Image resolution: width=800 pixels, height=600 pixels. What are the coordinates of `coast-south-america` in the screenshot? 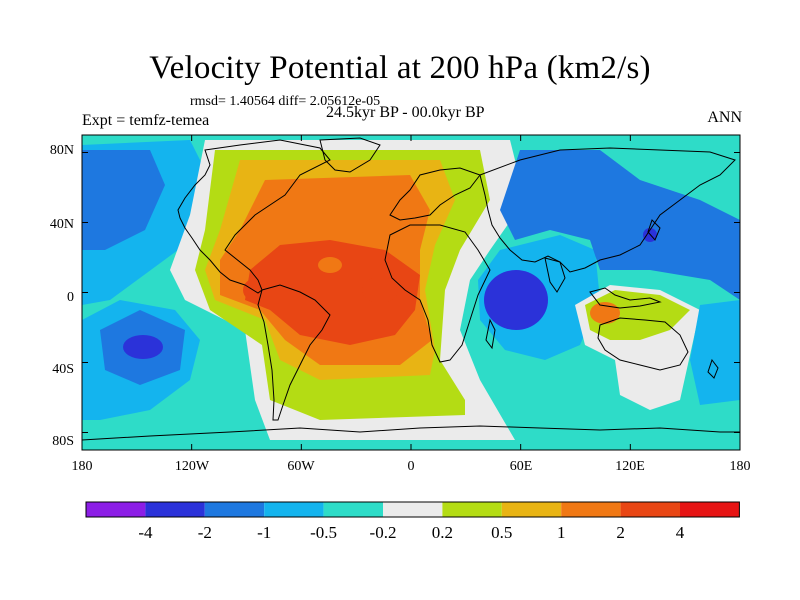 It's located at (294, 352).